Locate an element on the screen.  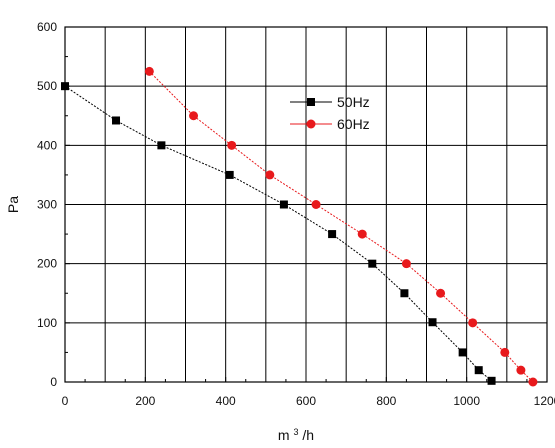
legend-label: 50Hz is located at coordinates (353, 102).